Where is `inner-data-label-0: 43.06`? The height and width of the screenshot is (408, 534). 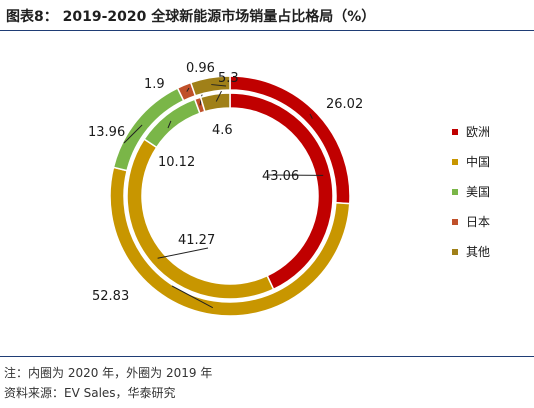 inner-data-label-0: 43.06 is located at coordinates (280, 176).